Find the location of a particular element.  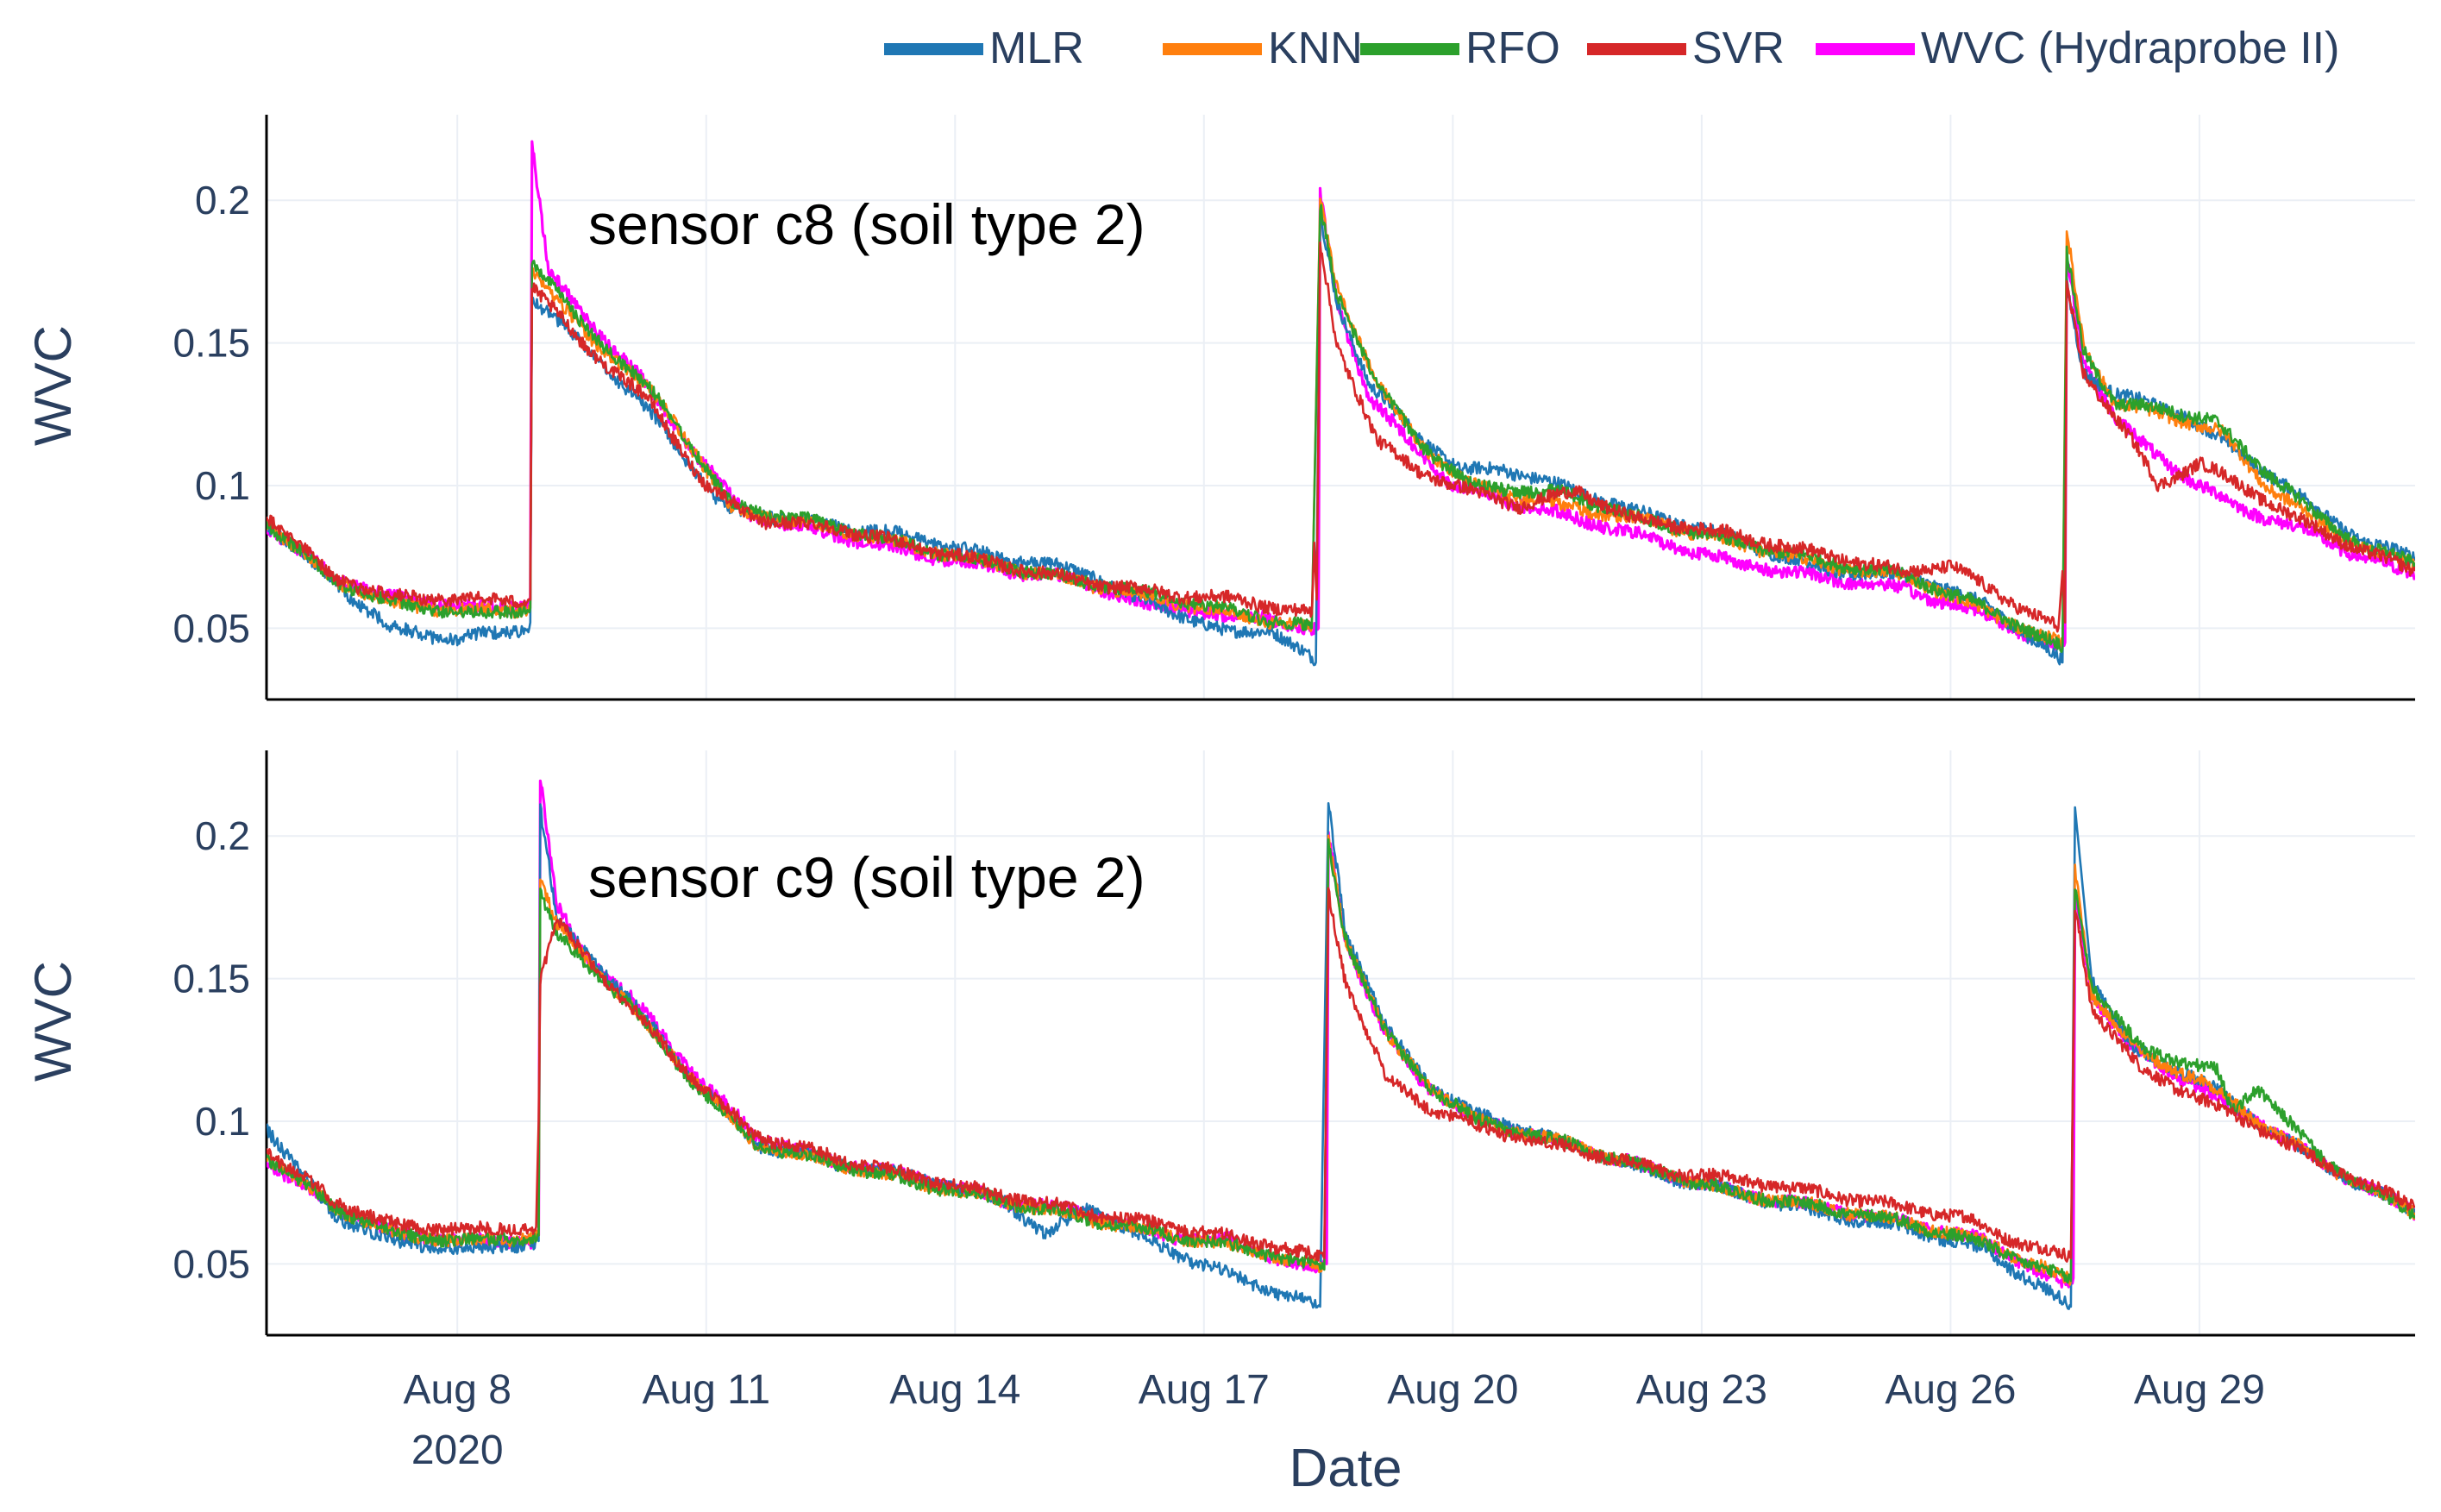

x-tick-label: Aug 29 is located at coordinates (2199, 1390).